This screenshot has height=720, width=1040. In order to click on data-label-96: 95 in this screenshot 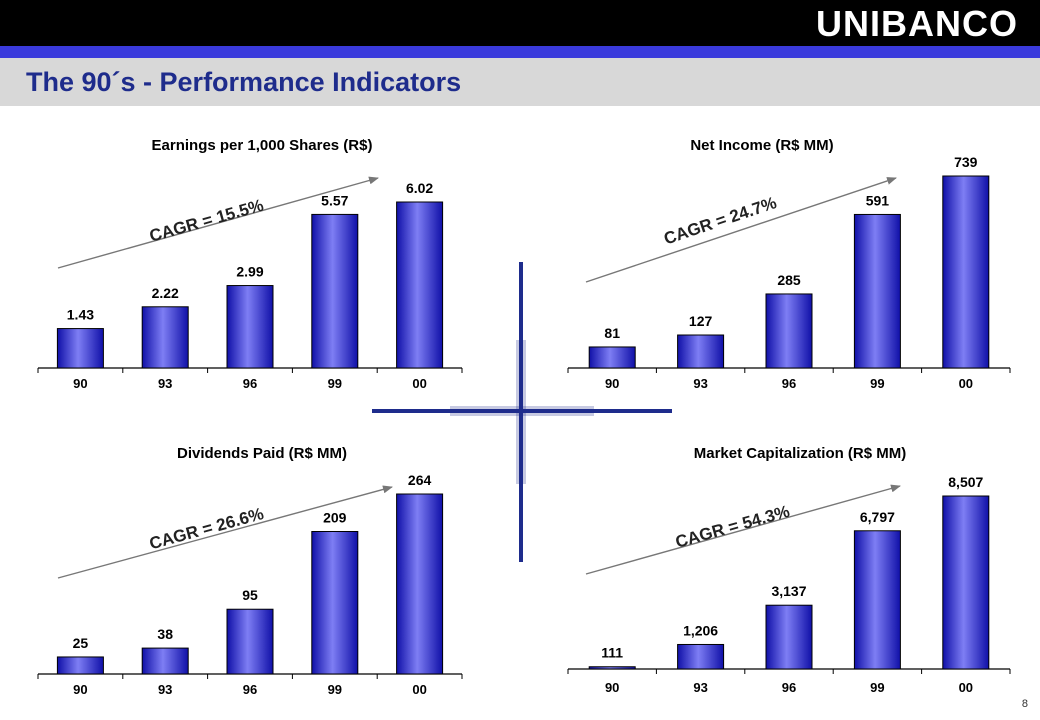, I will do `click(250, 595)`.